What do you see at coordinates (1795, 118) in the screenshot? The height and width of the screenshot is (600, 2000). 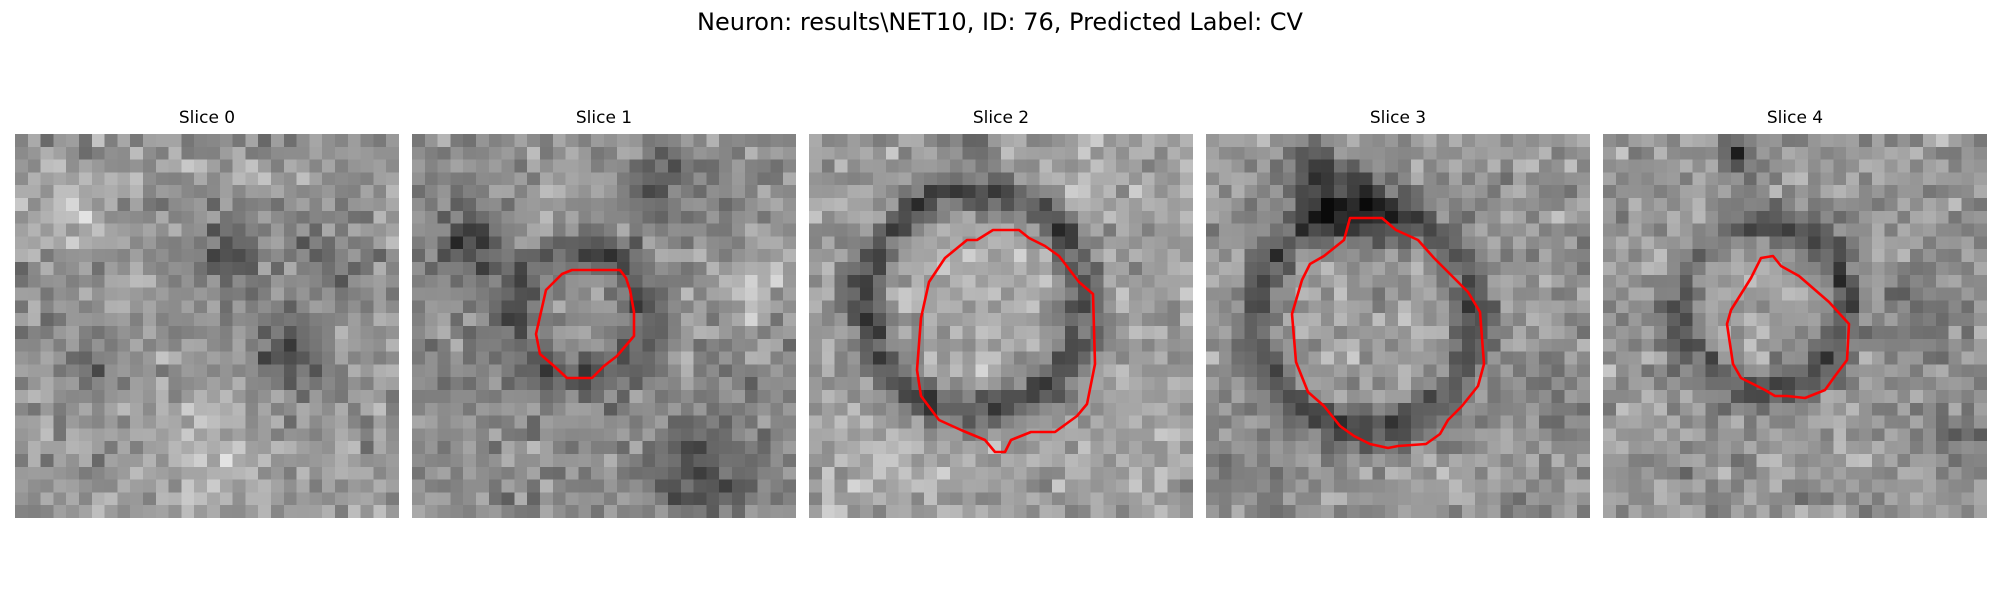 I see `slice-title: Slice 4` at bounding box center [1795, 118].